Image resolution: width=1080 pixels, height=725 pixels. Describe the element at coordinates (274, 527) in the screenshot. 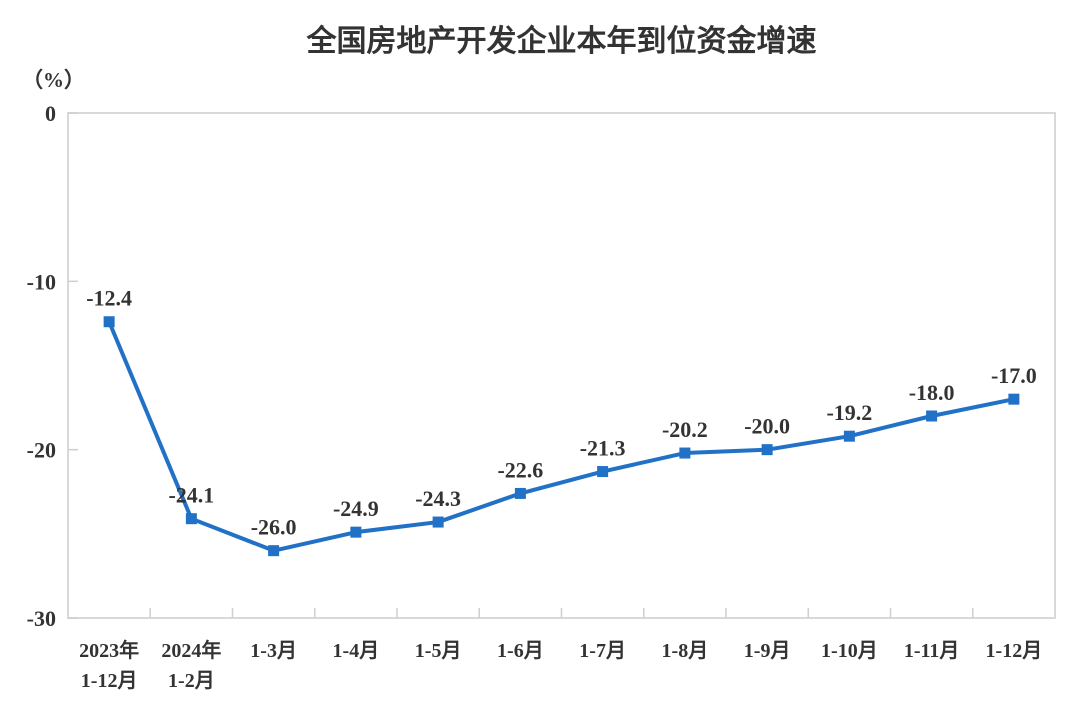

I see `data-point-label: -26.0` at that location.